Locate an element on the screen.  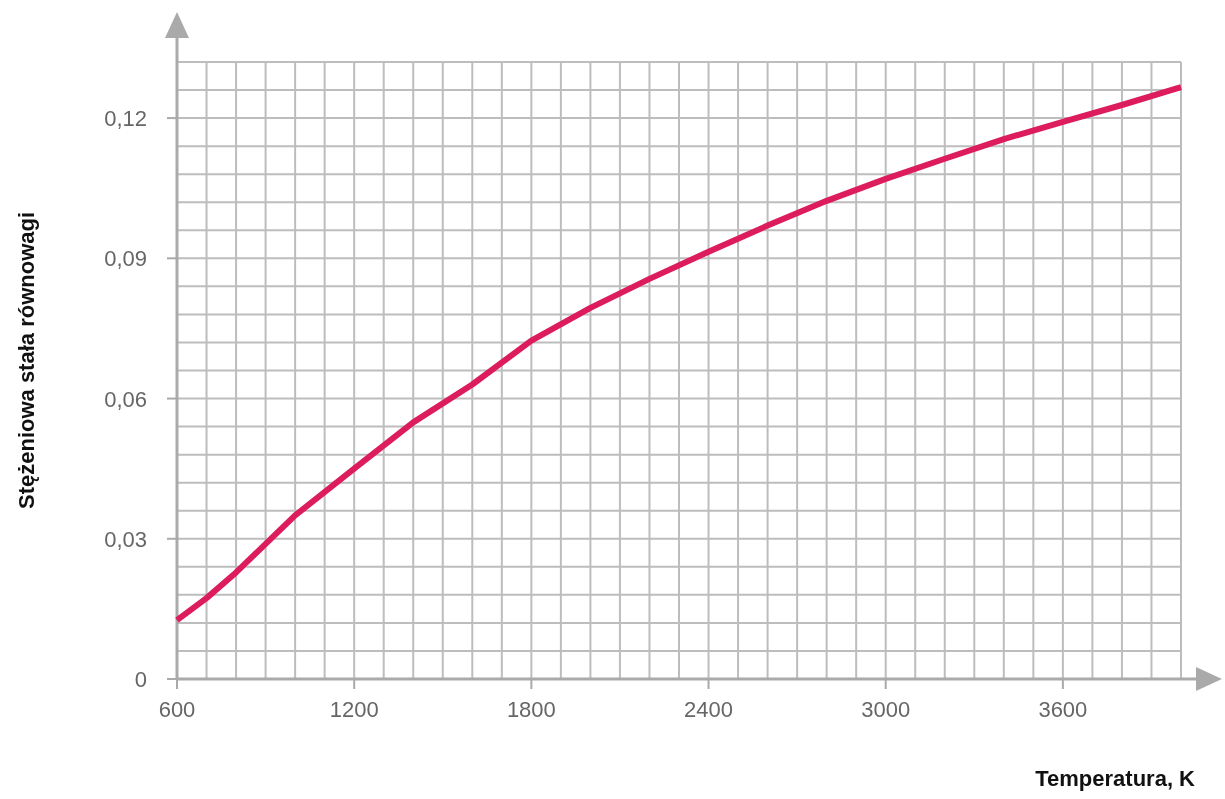
y-tick-label: 0,06 is located at coordinates (125, 399).